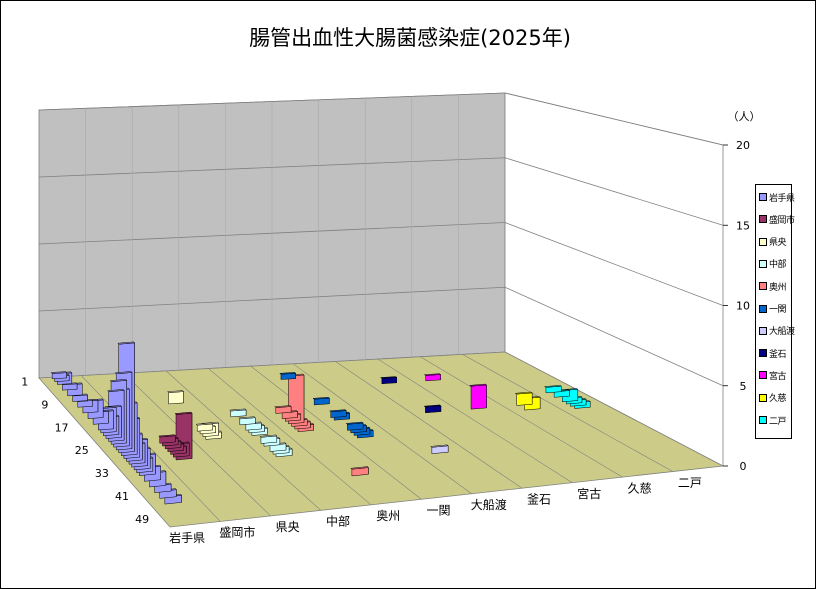 Image resolution: width=816 pixels, height=589 pixels. What do you see at coordinates (778, 287) in the screenshot?
I see `legend-label: 奥州` at bounding box center [778, 287].